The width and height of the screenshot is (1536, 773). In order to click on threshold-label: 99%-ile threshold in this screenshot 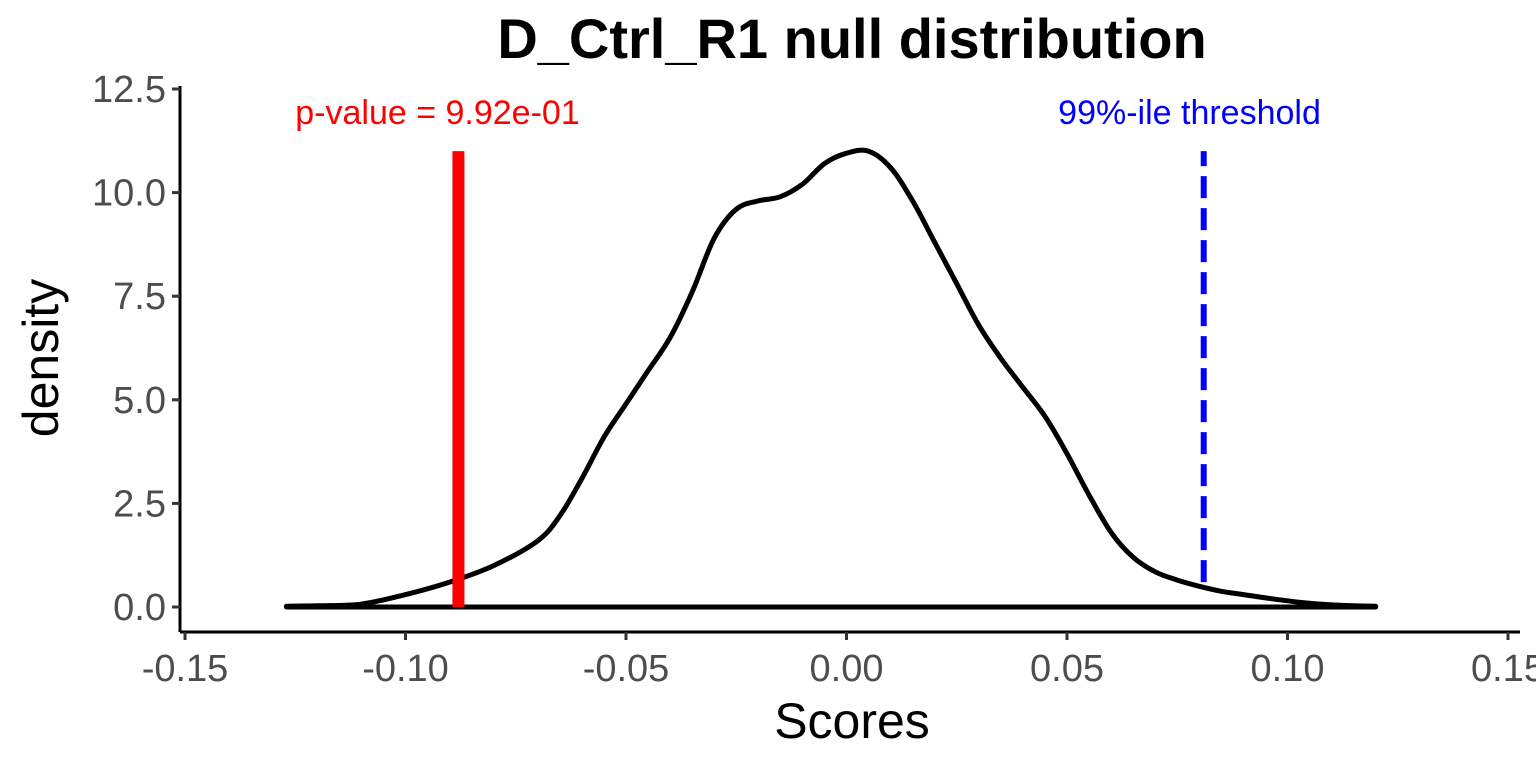, I will do `click(1189, 113)`.